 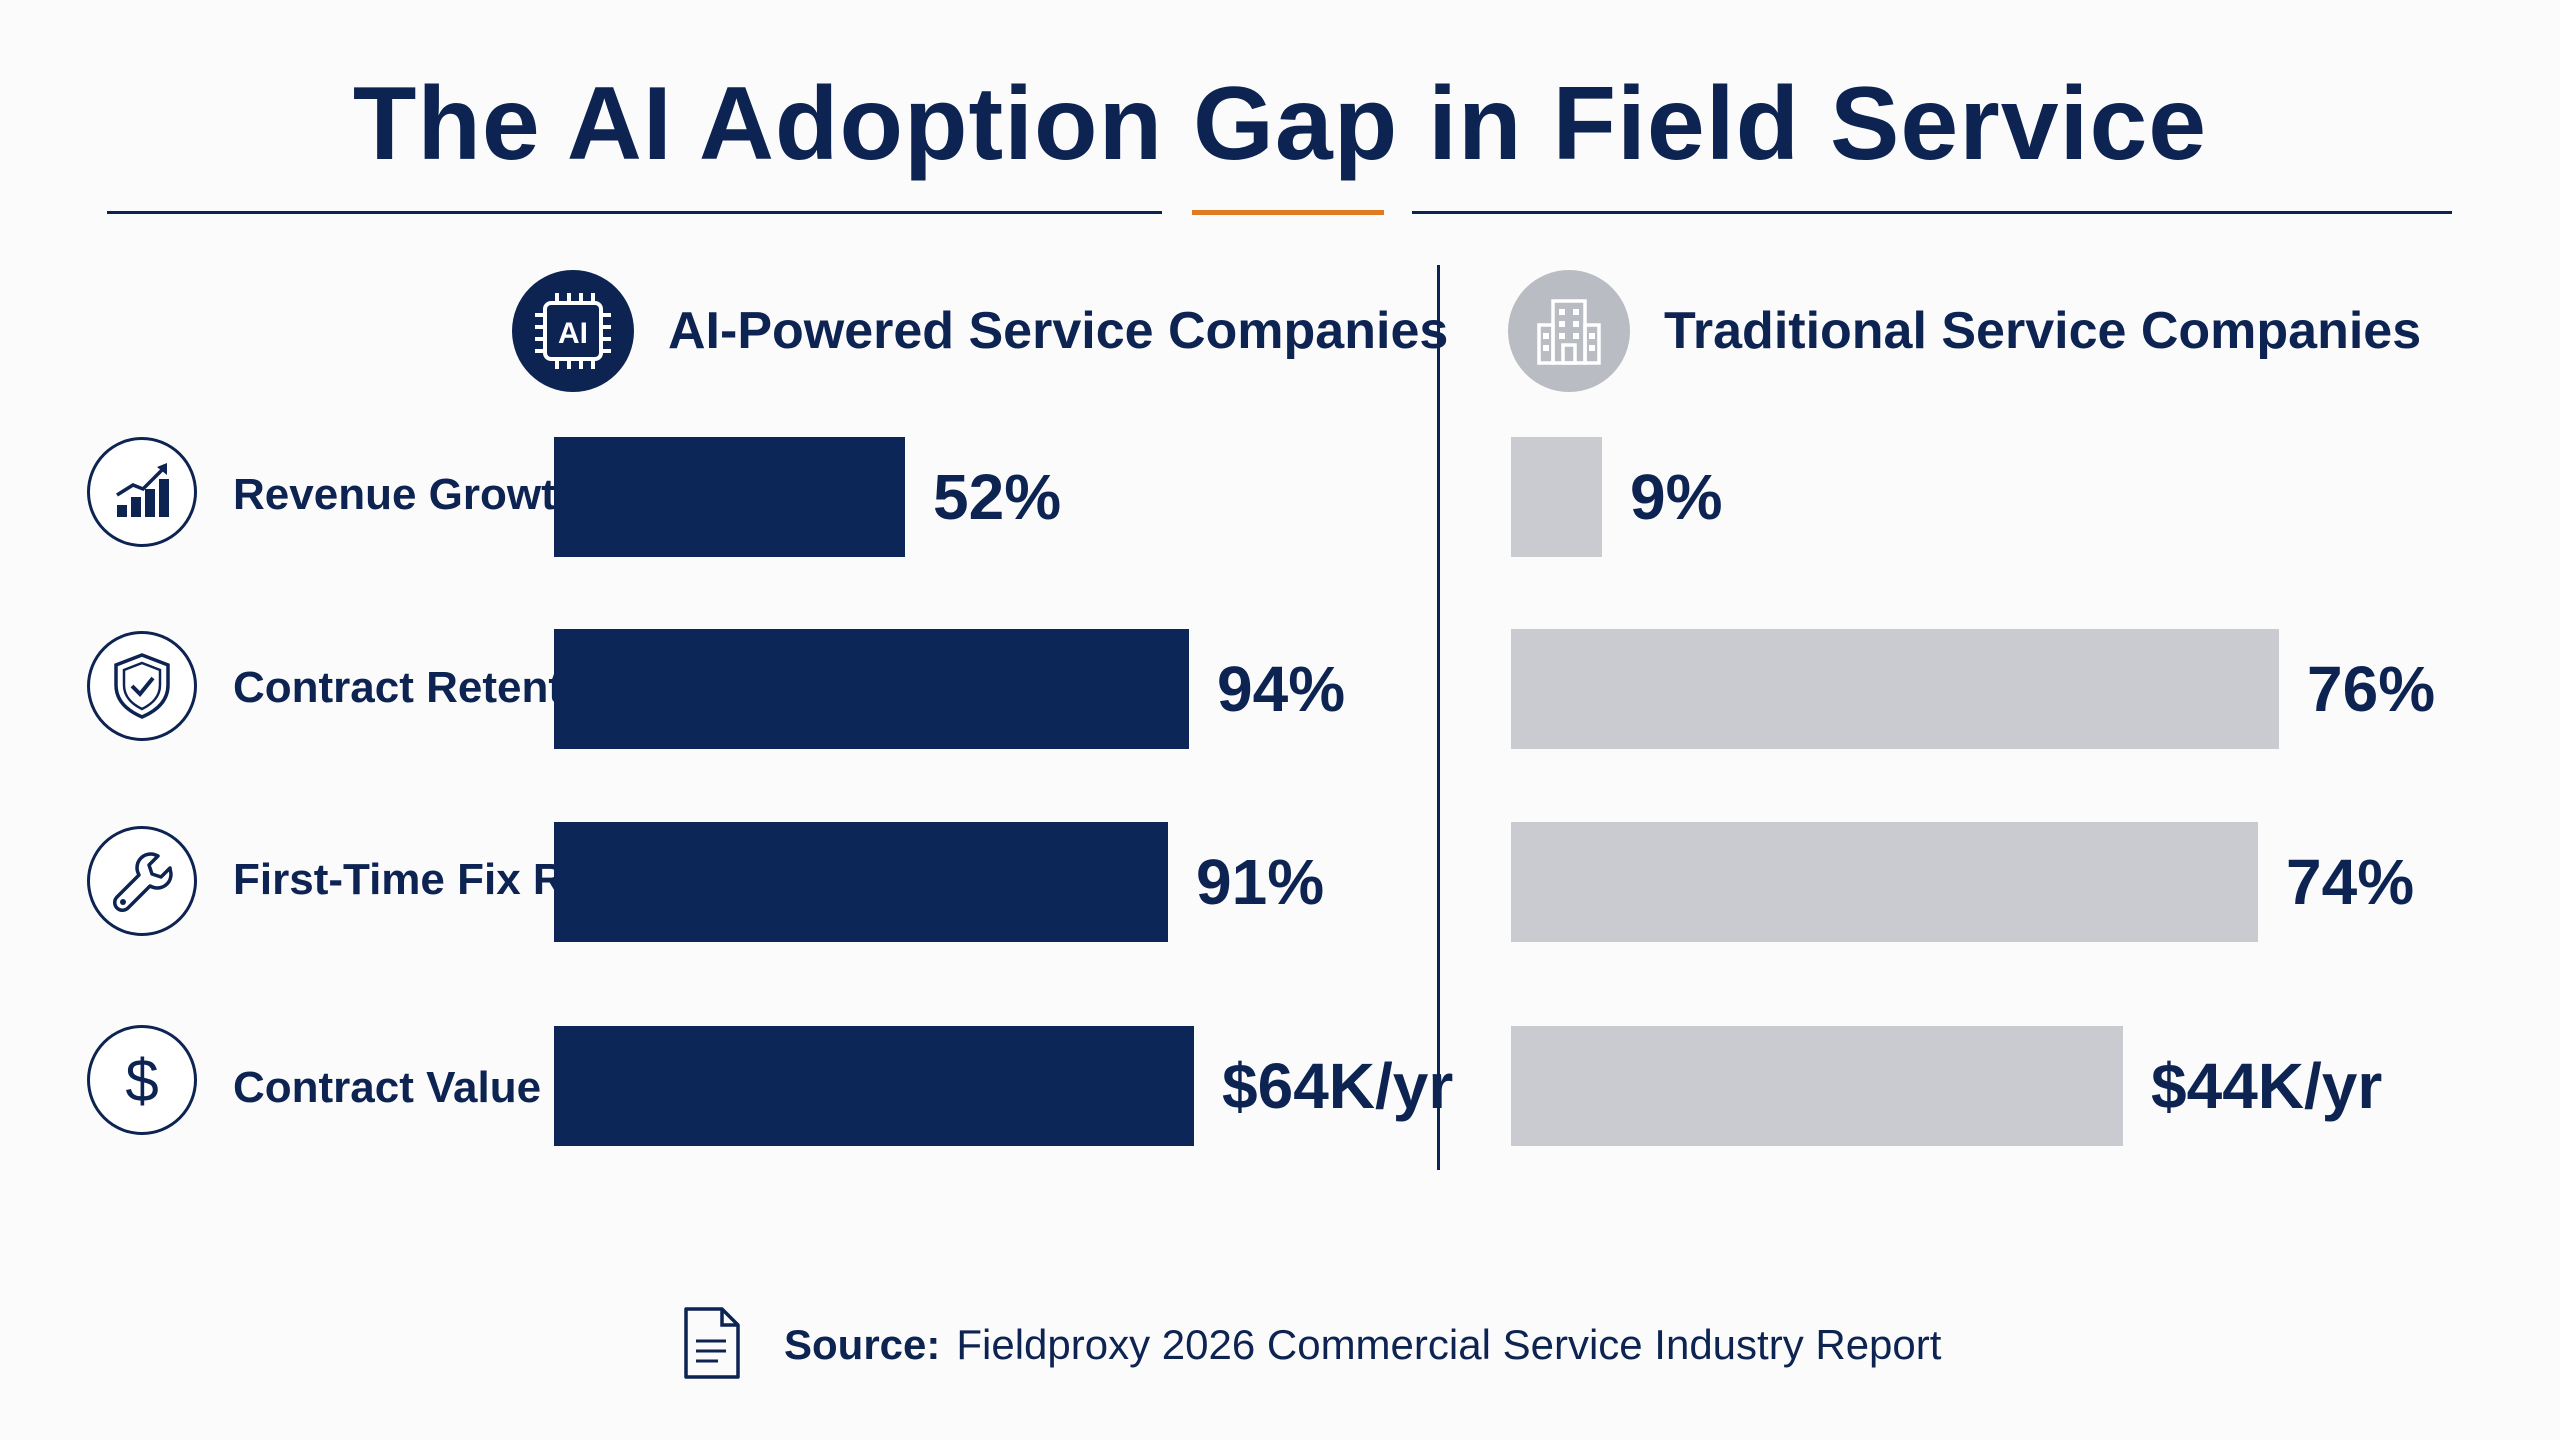 What do you see at coordinates (862, 1344) in the screenshot?
I see `source-label: Source:` at bounding box center [862, 1344].